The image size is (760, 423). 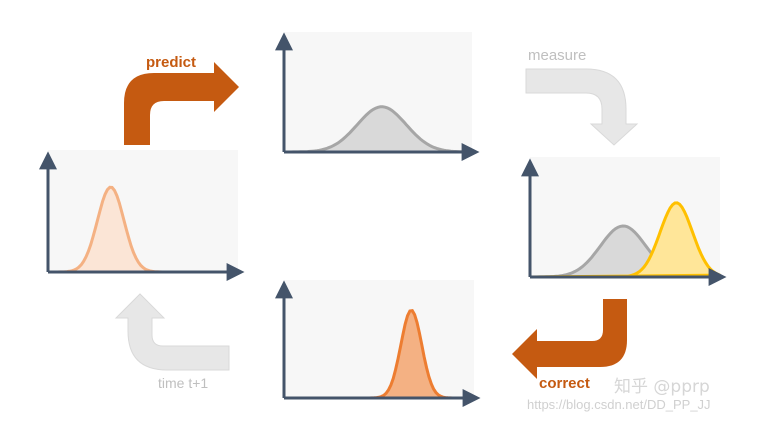 What do you see at coordinates (564, 383) in the screenshot?
I see `correct-label: correct` at bounding box center [564, 383].